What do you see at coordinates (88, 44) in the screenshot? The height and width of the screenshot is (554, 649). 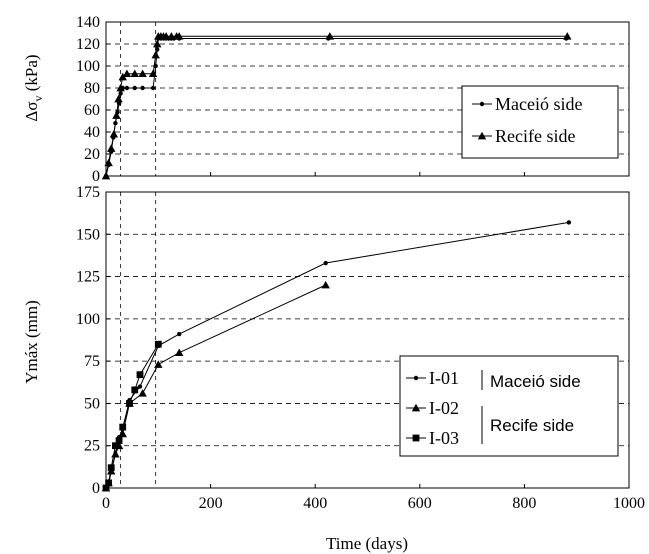 I see `y-tick-label: 120` at bounding box center [88, 44].